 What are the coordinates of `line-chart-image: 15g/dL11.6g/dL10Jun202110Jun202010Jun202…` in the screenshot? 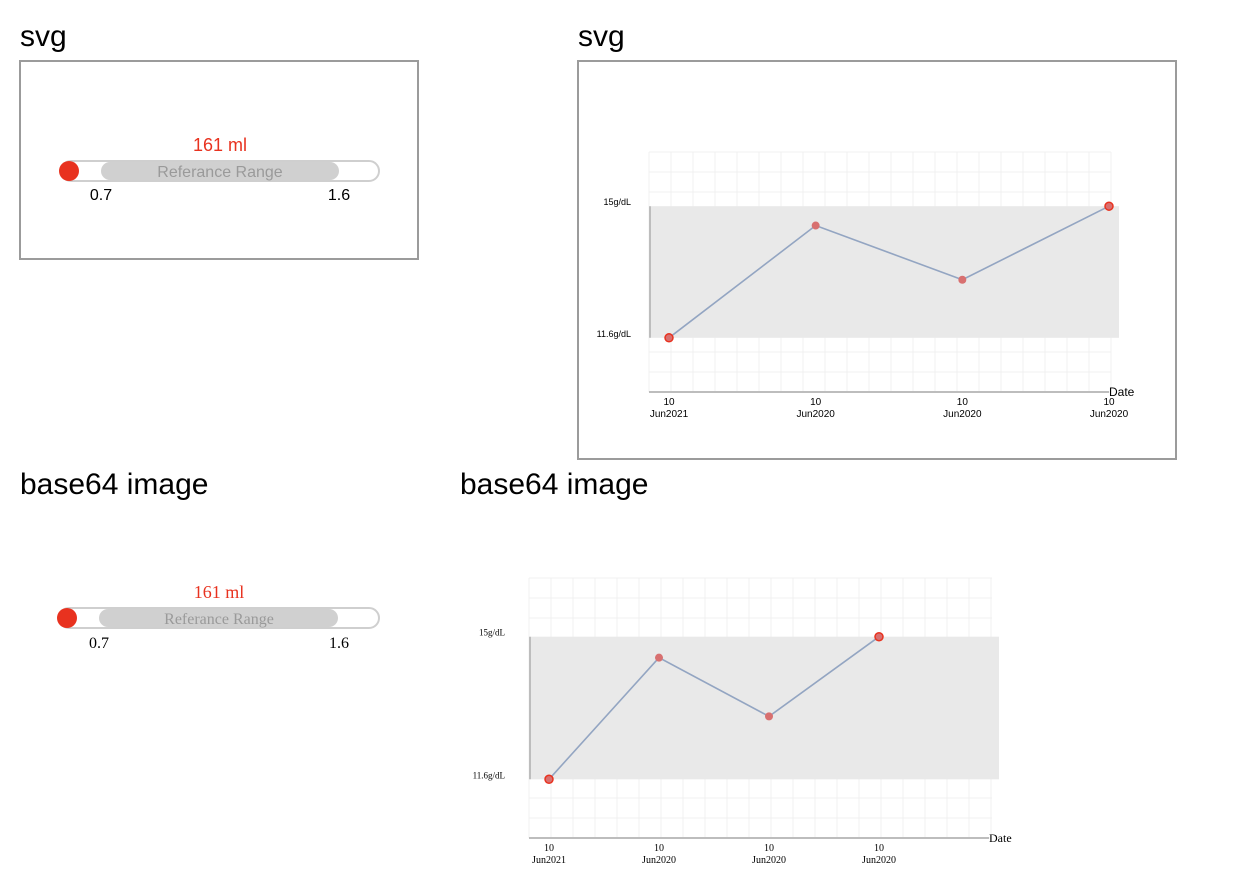 It's located at (742, 721).